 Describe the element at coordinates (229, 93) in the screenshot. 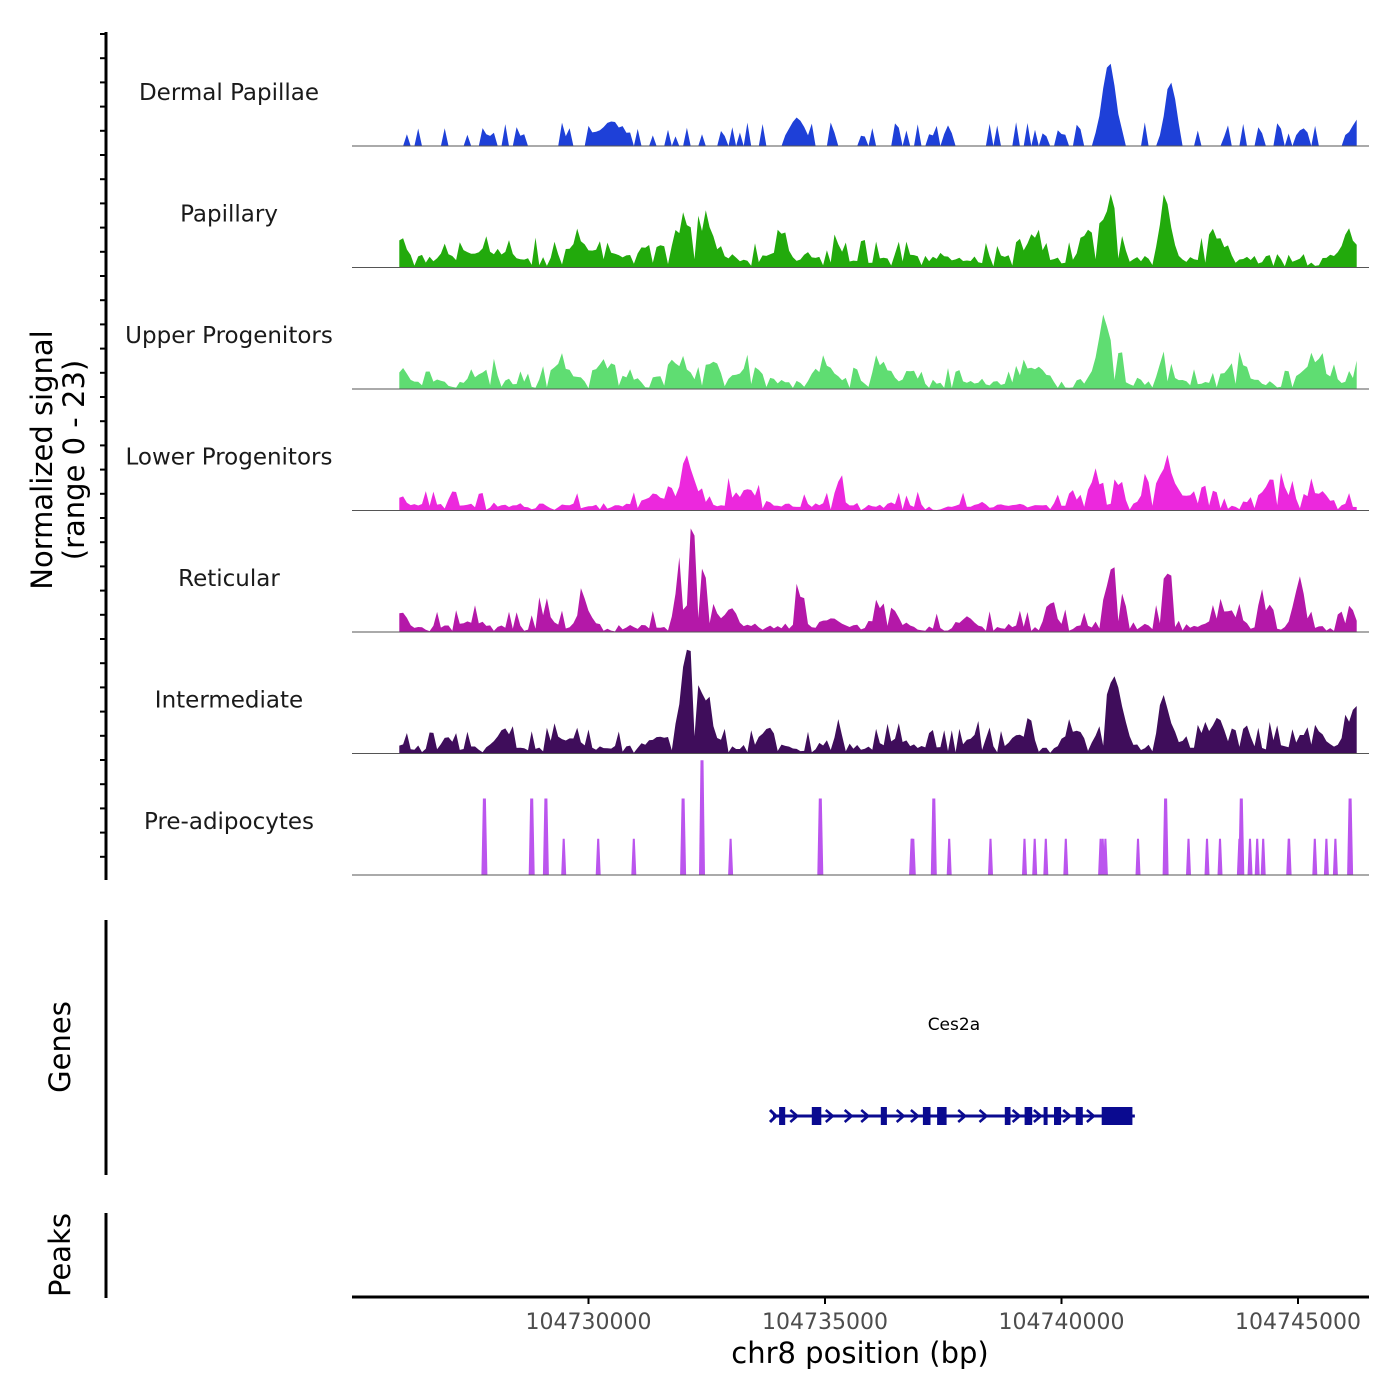

I see `track-label: Dermal Papillae` at that location.